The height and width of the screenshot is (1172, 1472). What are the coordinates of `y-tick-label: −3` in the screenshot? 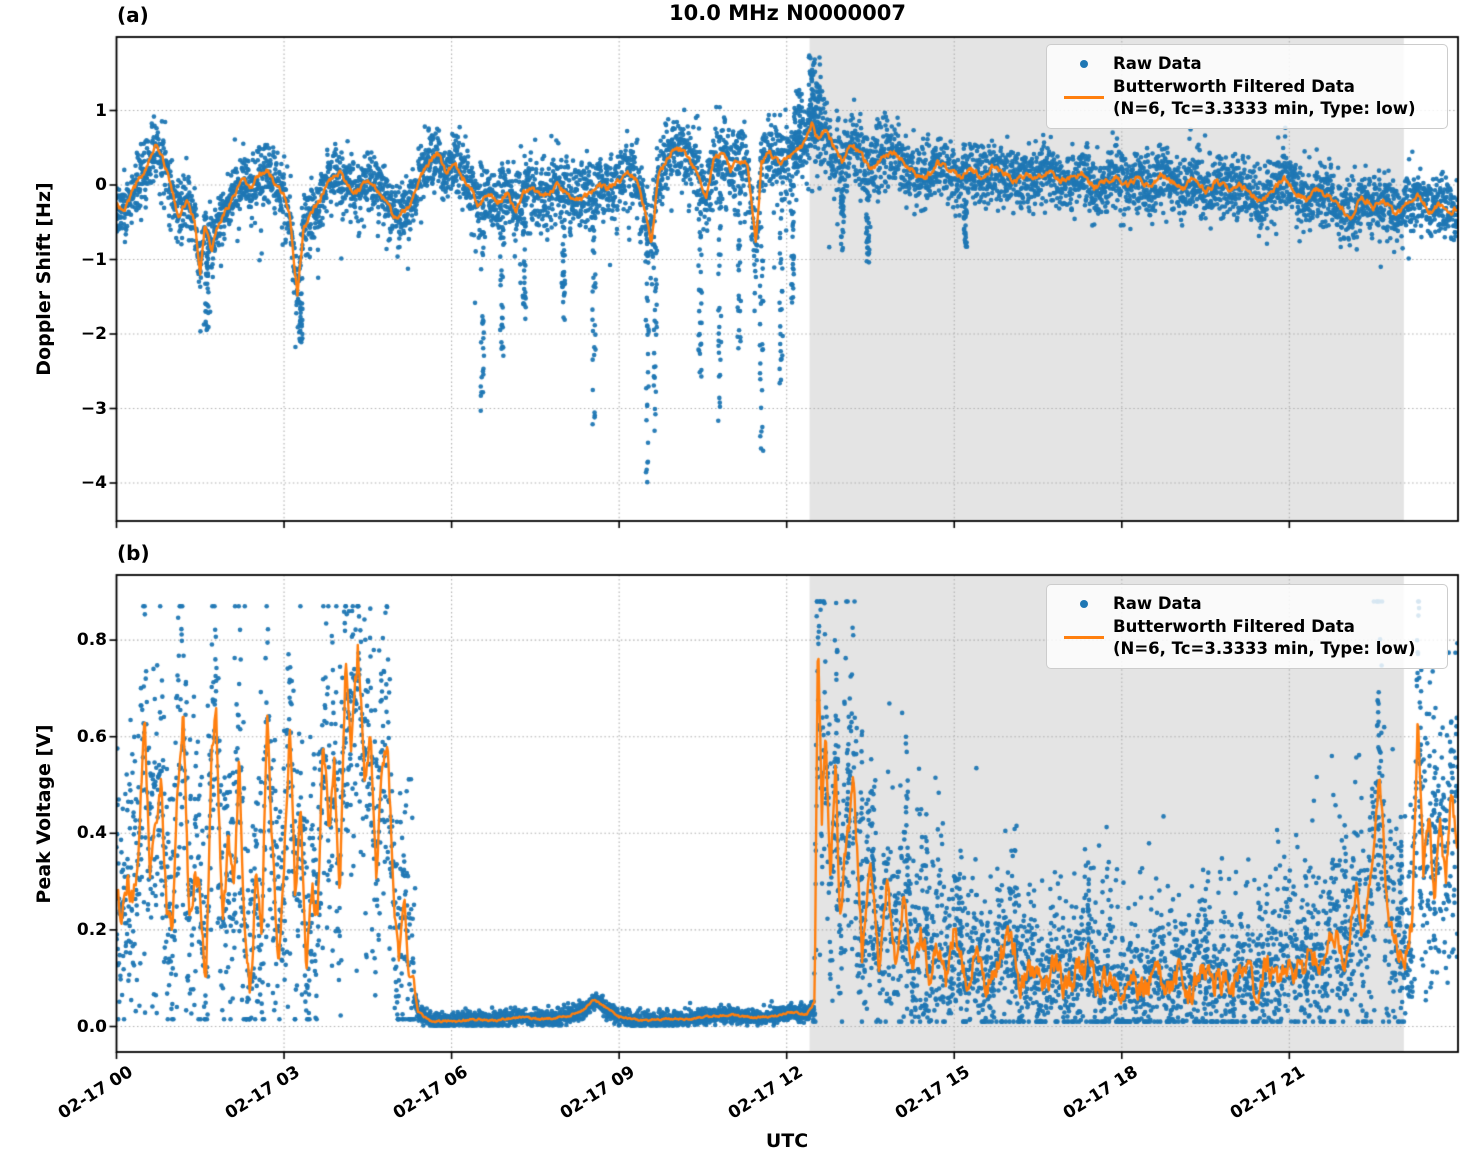 It's located at (93, 408).